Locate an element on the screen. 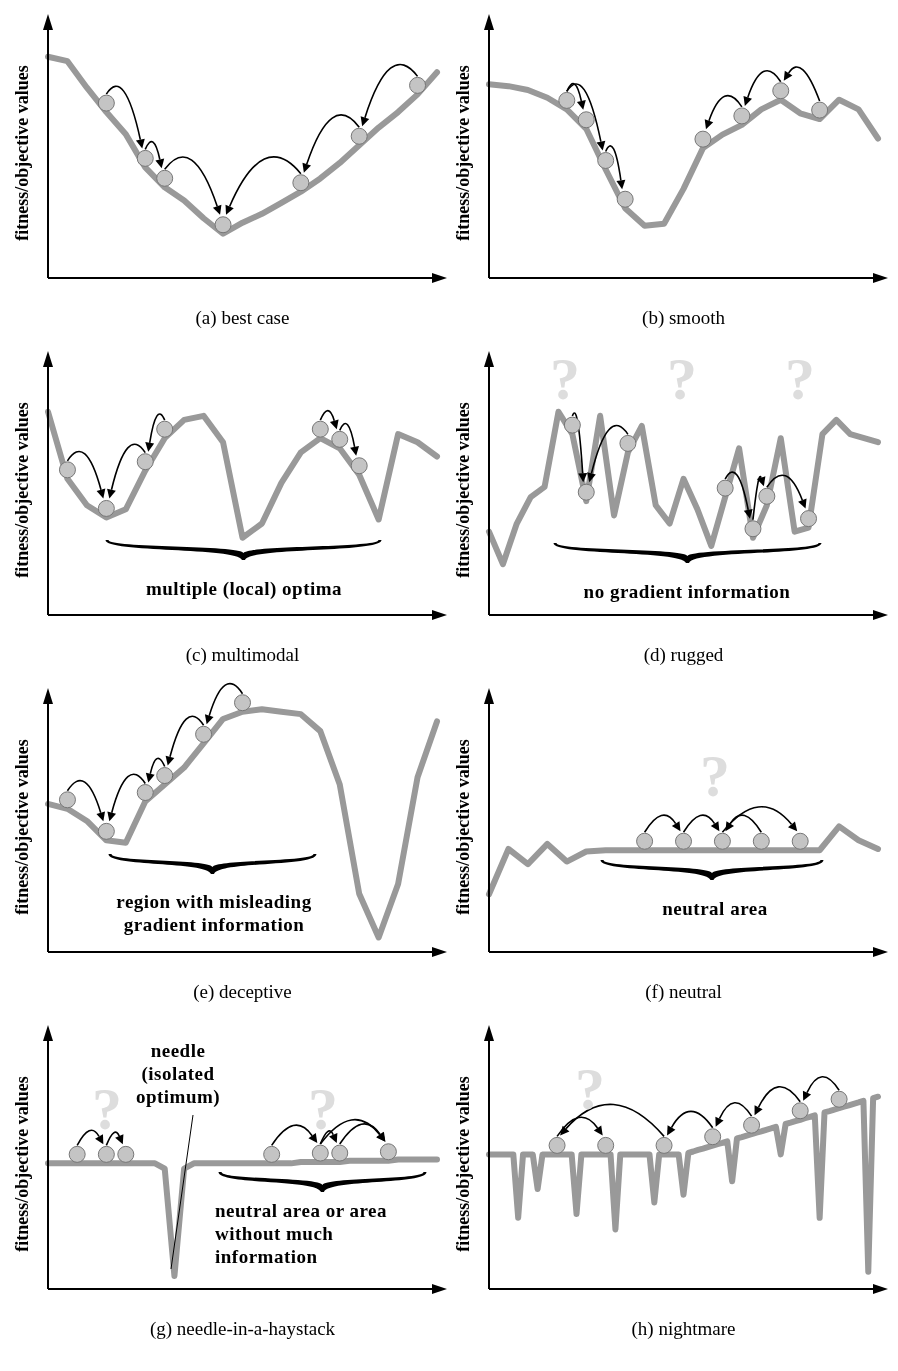 This screenshot has width=898, height=1371. text: (a) best case is located at coordinates (242, 318).